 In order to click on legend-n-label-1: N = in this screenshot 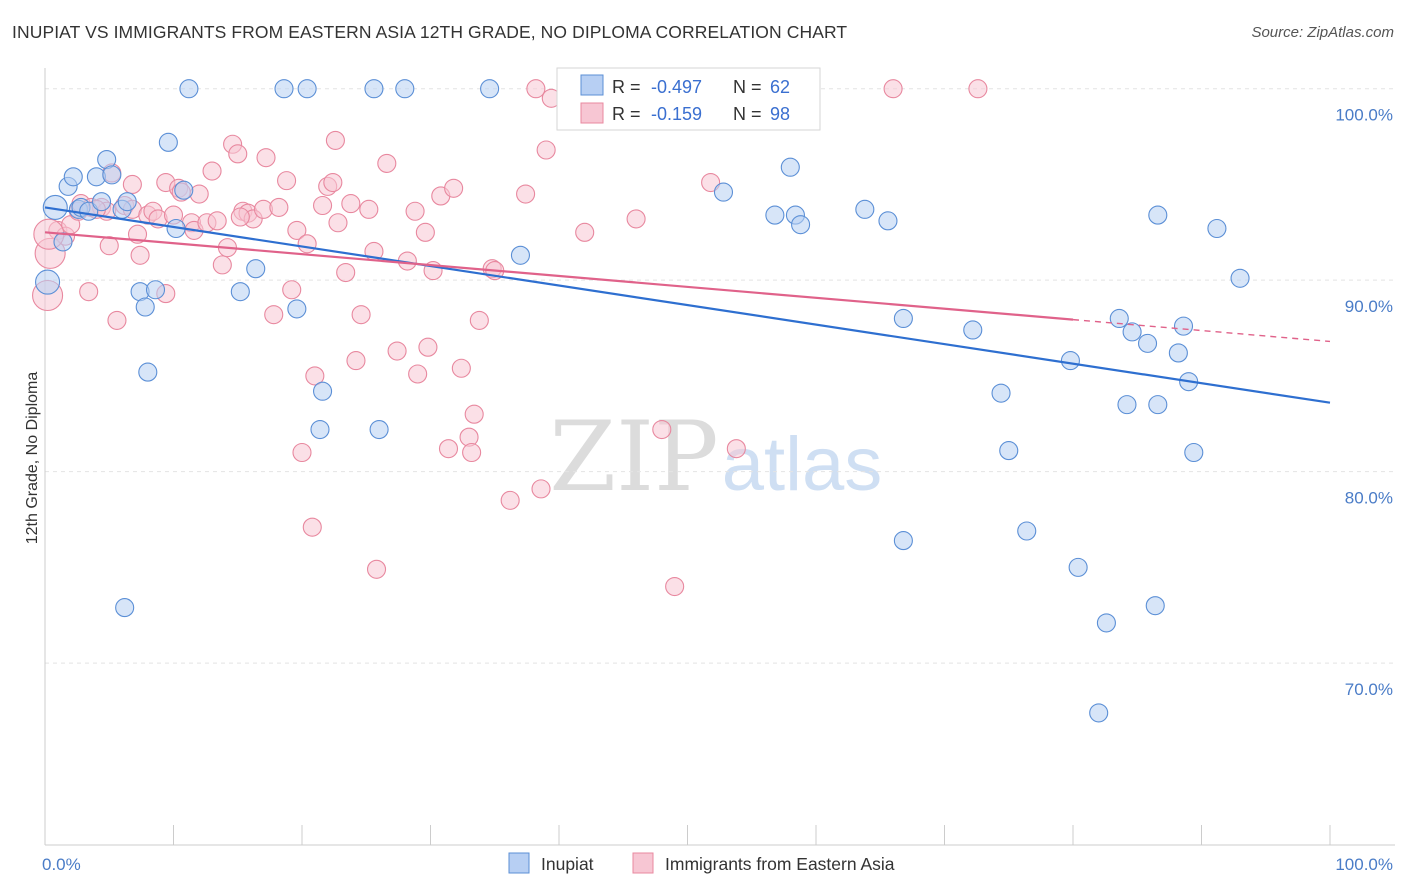, I will do `click(747, 87)`.